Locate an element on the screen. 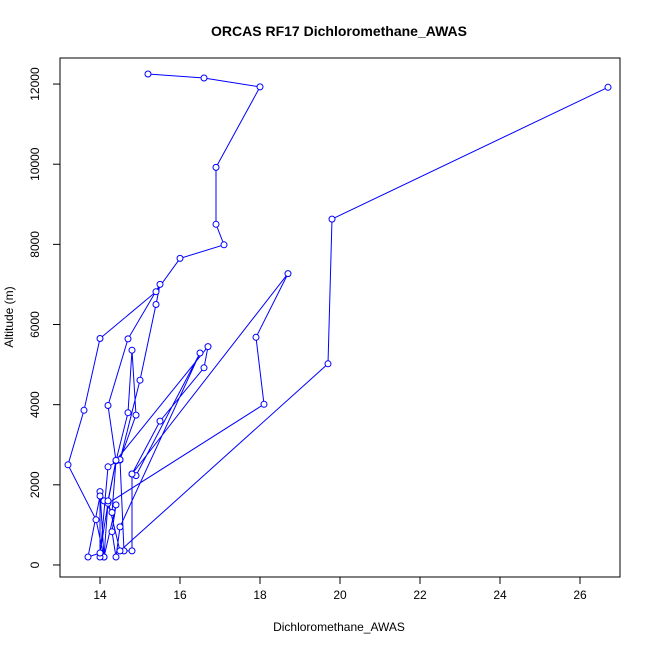  y-tick-label: 6000 is located at coordinates (35, 324).